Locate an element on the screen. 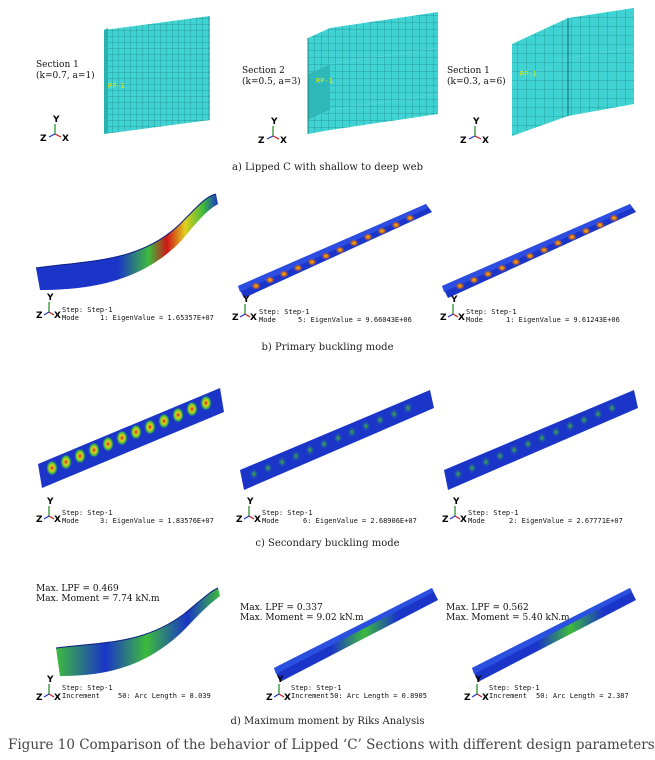  arc-length: 50: Arc Length = 8.039 is located at coordinates (164, 696).